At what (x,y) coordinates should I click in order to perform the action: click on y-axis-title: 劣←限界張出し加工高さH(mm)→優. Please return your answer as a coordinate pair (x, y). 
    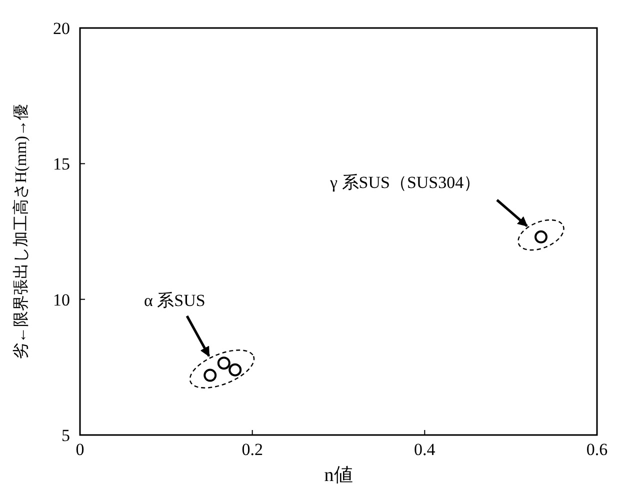
    Looking at the image, I should click on (21, 232).